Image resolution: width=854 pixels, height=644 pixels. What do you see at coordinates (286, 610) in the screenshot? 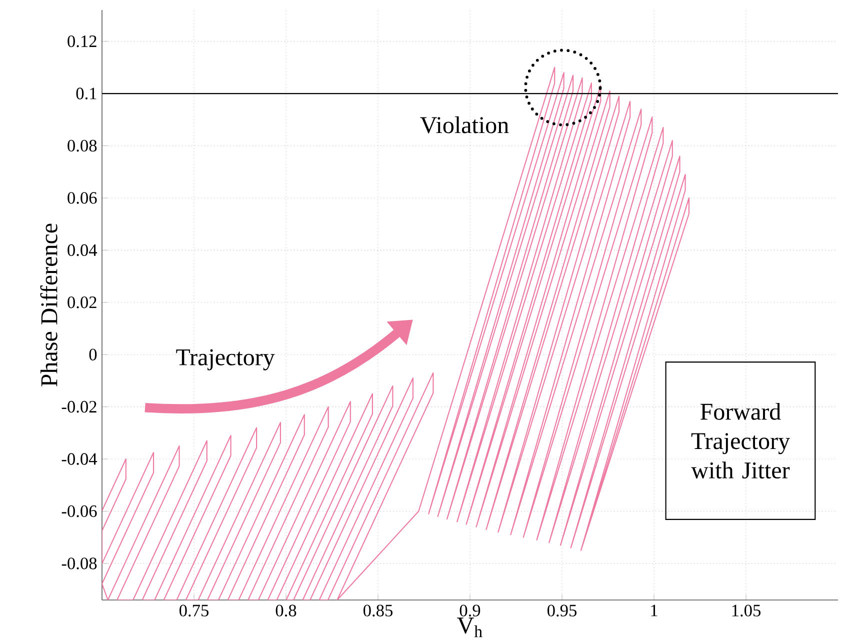
I see `x-tick-label: 0.8` at bounding box center [286, 610].